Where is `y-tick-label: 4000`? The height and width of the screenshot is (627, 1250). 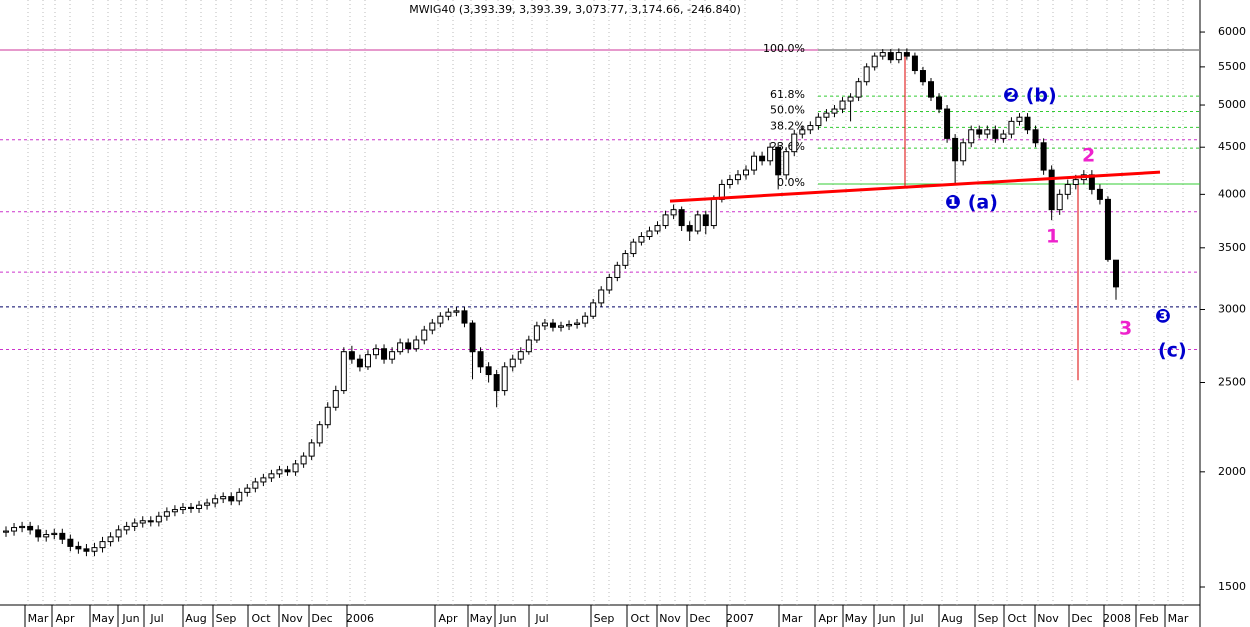 y-tick-label: 4000 is located at coordinates (1232, 193).